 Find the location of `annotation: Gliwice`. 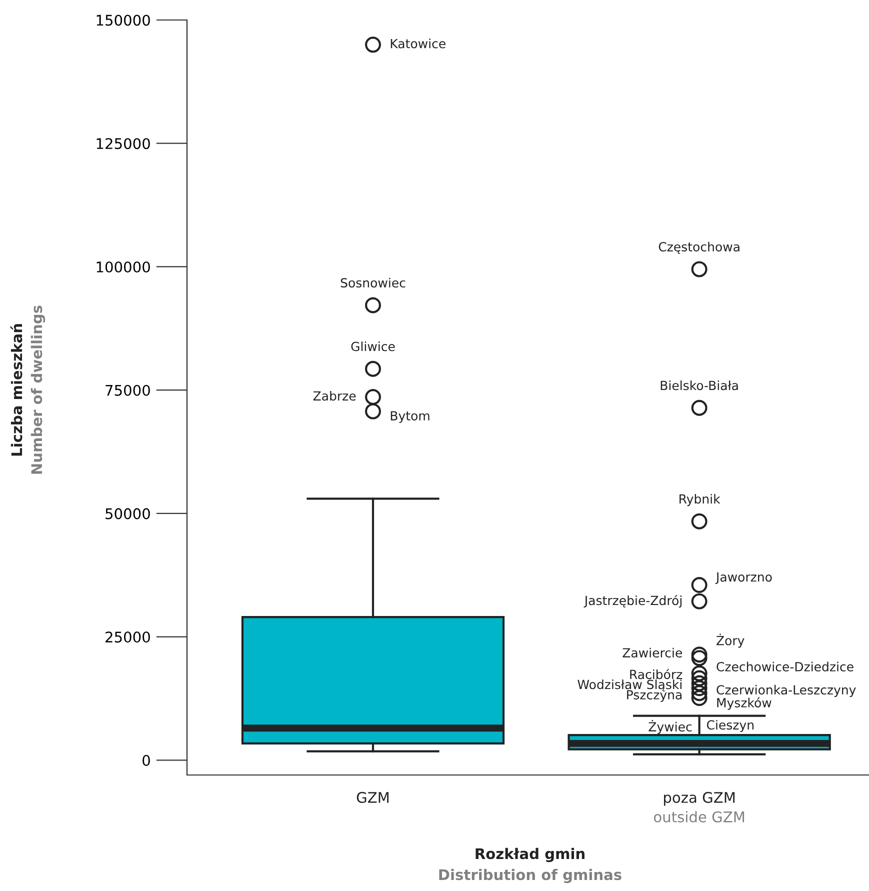

annotation: Gliwice is located at coordinates (373, 347).